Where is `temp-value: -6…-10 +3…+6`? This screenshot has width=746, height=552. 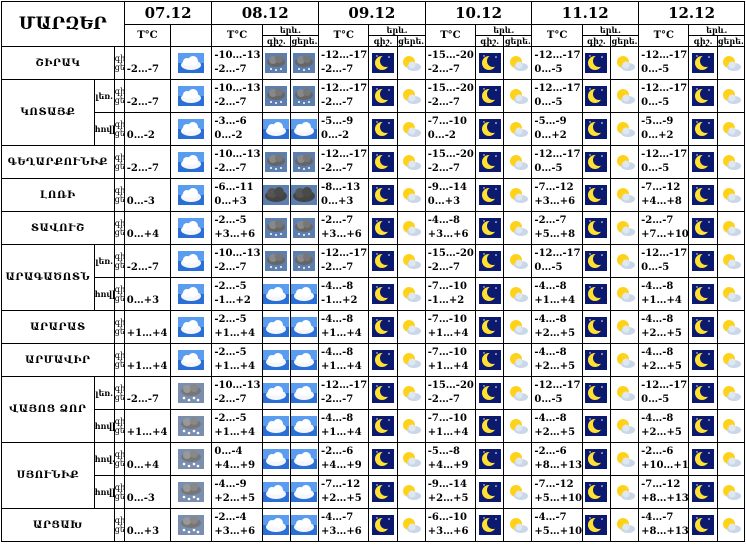
temp-value: -6…-10 +3…+6 is located at coordinates (450, 525).